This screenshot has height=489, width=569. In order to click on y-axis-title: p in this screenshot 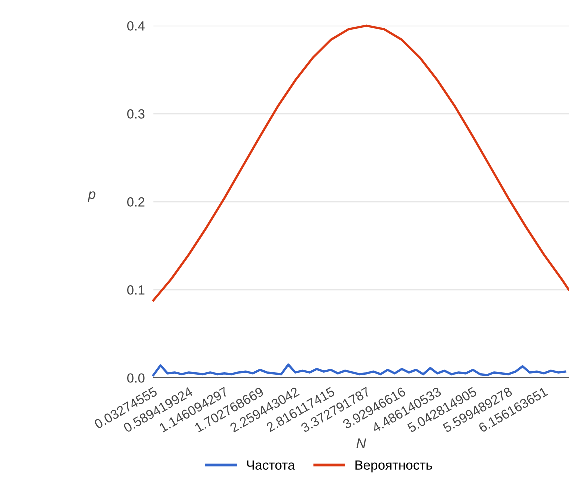, I will do `click(92, 197)`.